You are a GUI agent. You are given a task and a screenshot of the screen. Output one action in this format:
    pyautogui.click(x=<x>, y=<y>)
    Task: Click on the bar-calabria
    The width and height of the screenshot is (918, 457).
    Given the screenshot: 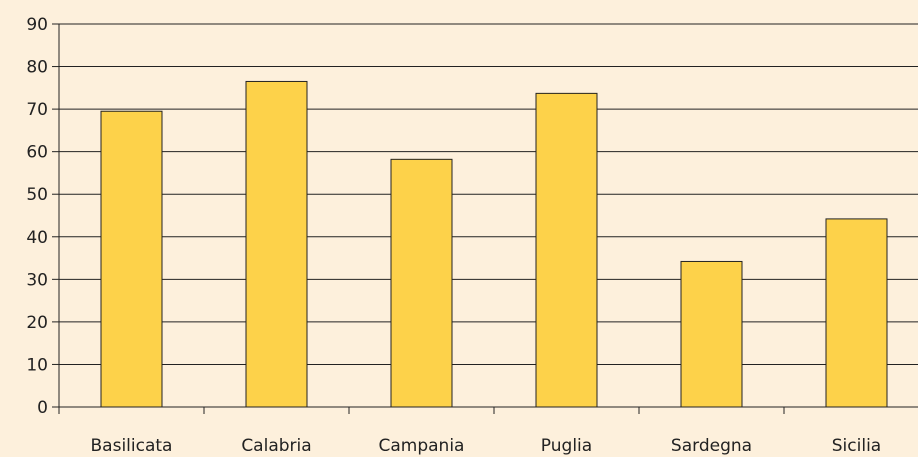 What is the action you would take?
    pyautogui.click(x=276, y=244)
    